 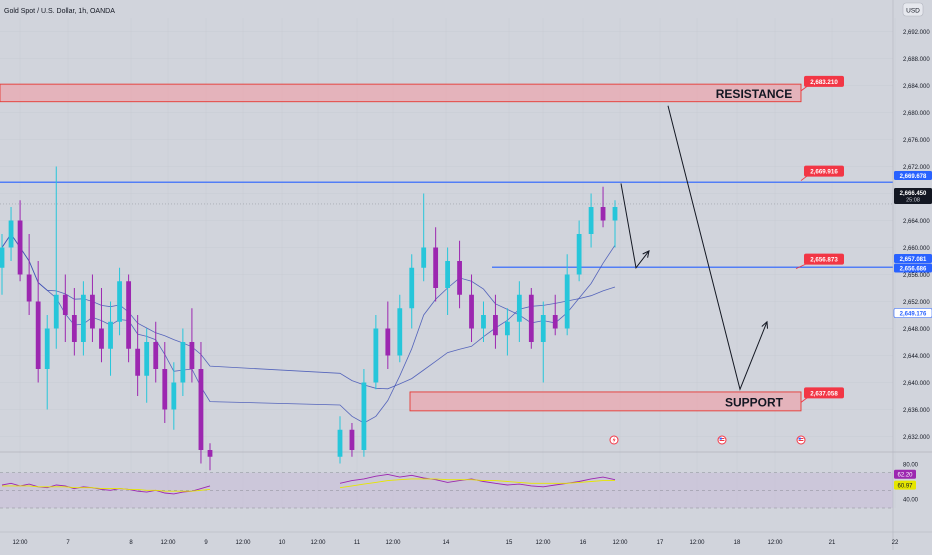 I want to click on rsi-badge-text: 60.97, so click(x=905, y=487).